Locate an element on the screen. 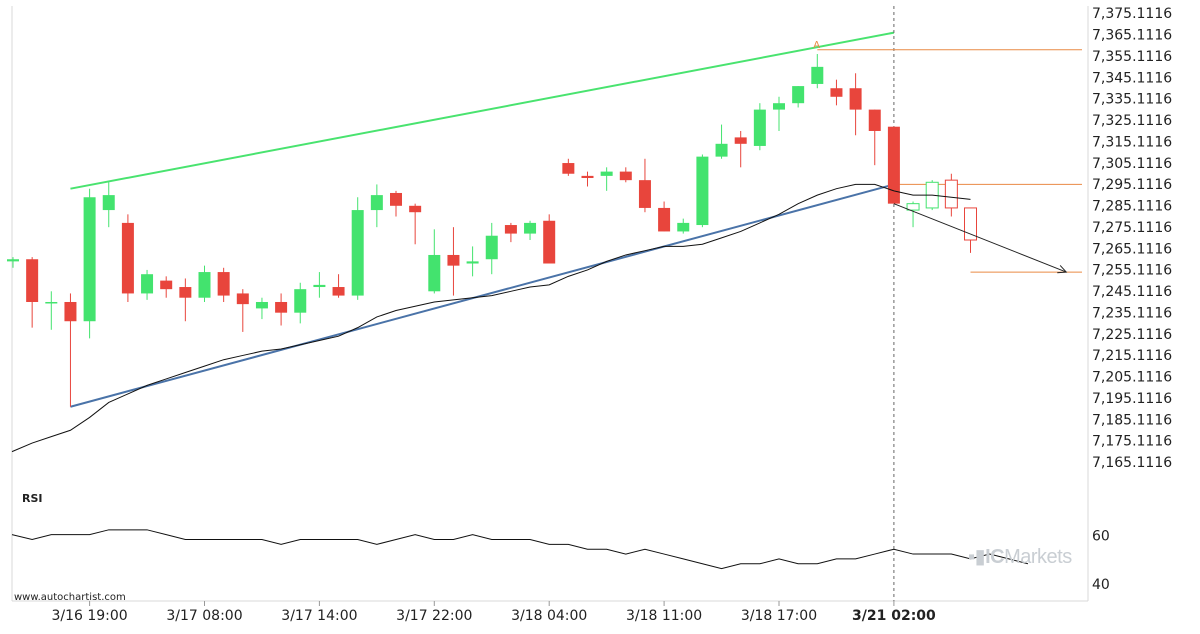  time-tick-label: 3/17 08:00 is located at coordinates (204, 616).